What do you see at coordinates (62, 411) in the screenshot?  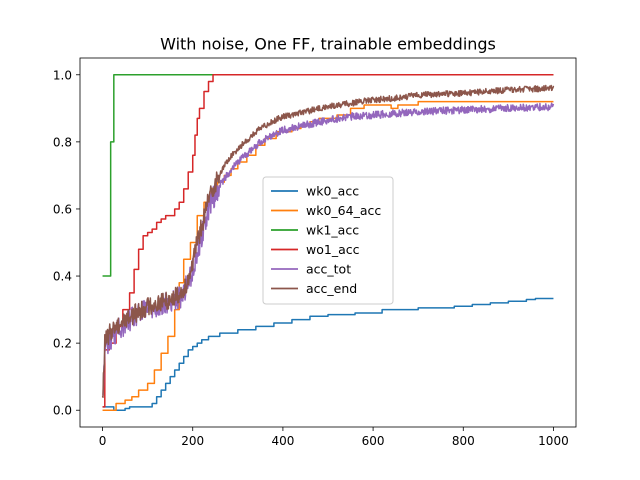 I see `y-tick-label: 0.0` at bounding box center [62, 411].